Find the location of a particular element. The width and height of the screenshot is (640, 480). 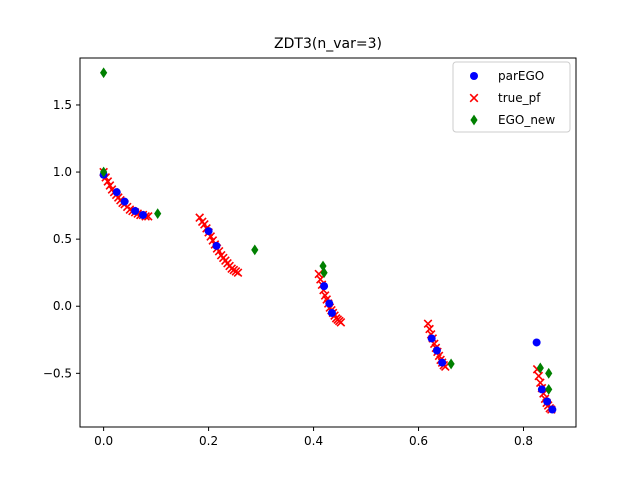

y-tick-label: 1.5 is located at coordinates (62, 105).